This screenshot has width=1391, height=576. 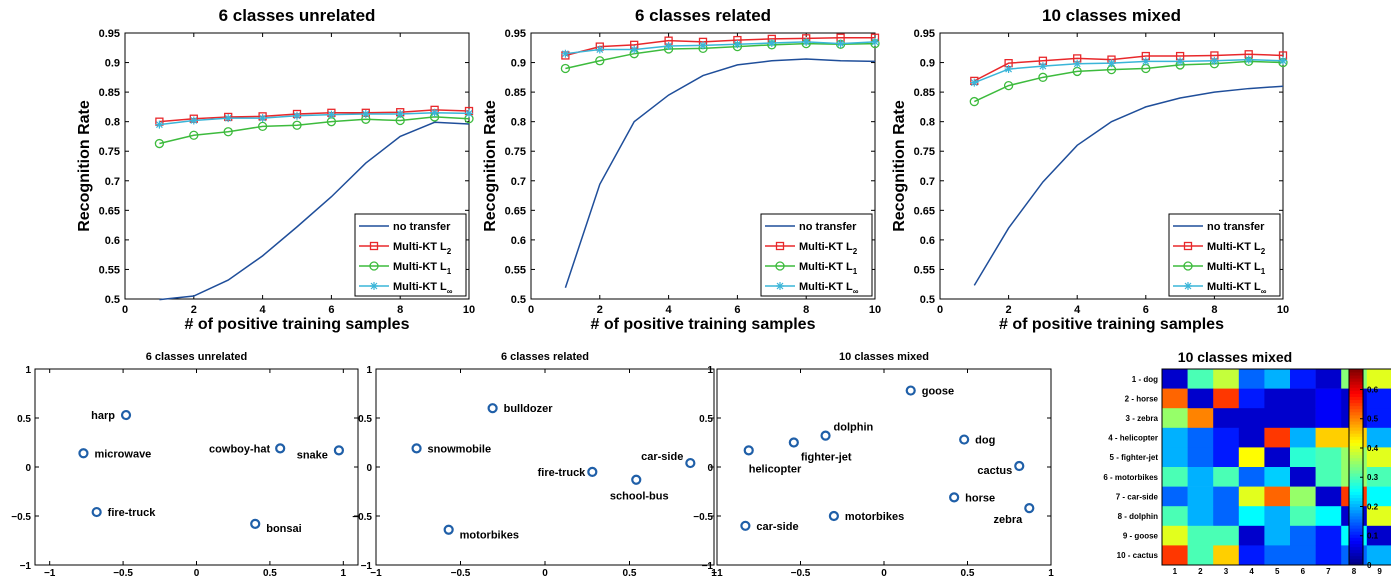 I want to click on x-tick-label: 6, so click(x=331, y=310).